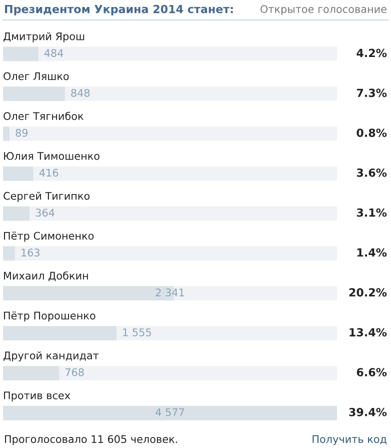  What do you see at coordinates (371, 53) in the screenshot?
I see `text: 4.2%` at bounding box center [371, 53].